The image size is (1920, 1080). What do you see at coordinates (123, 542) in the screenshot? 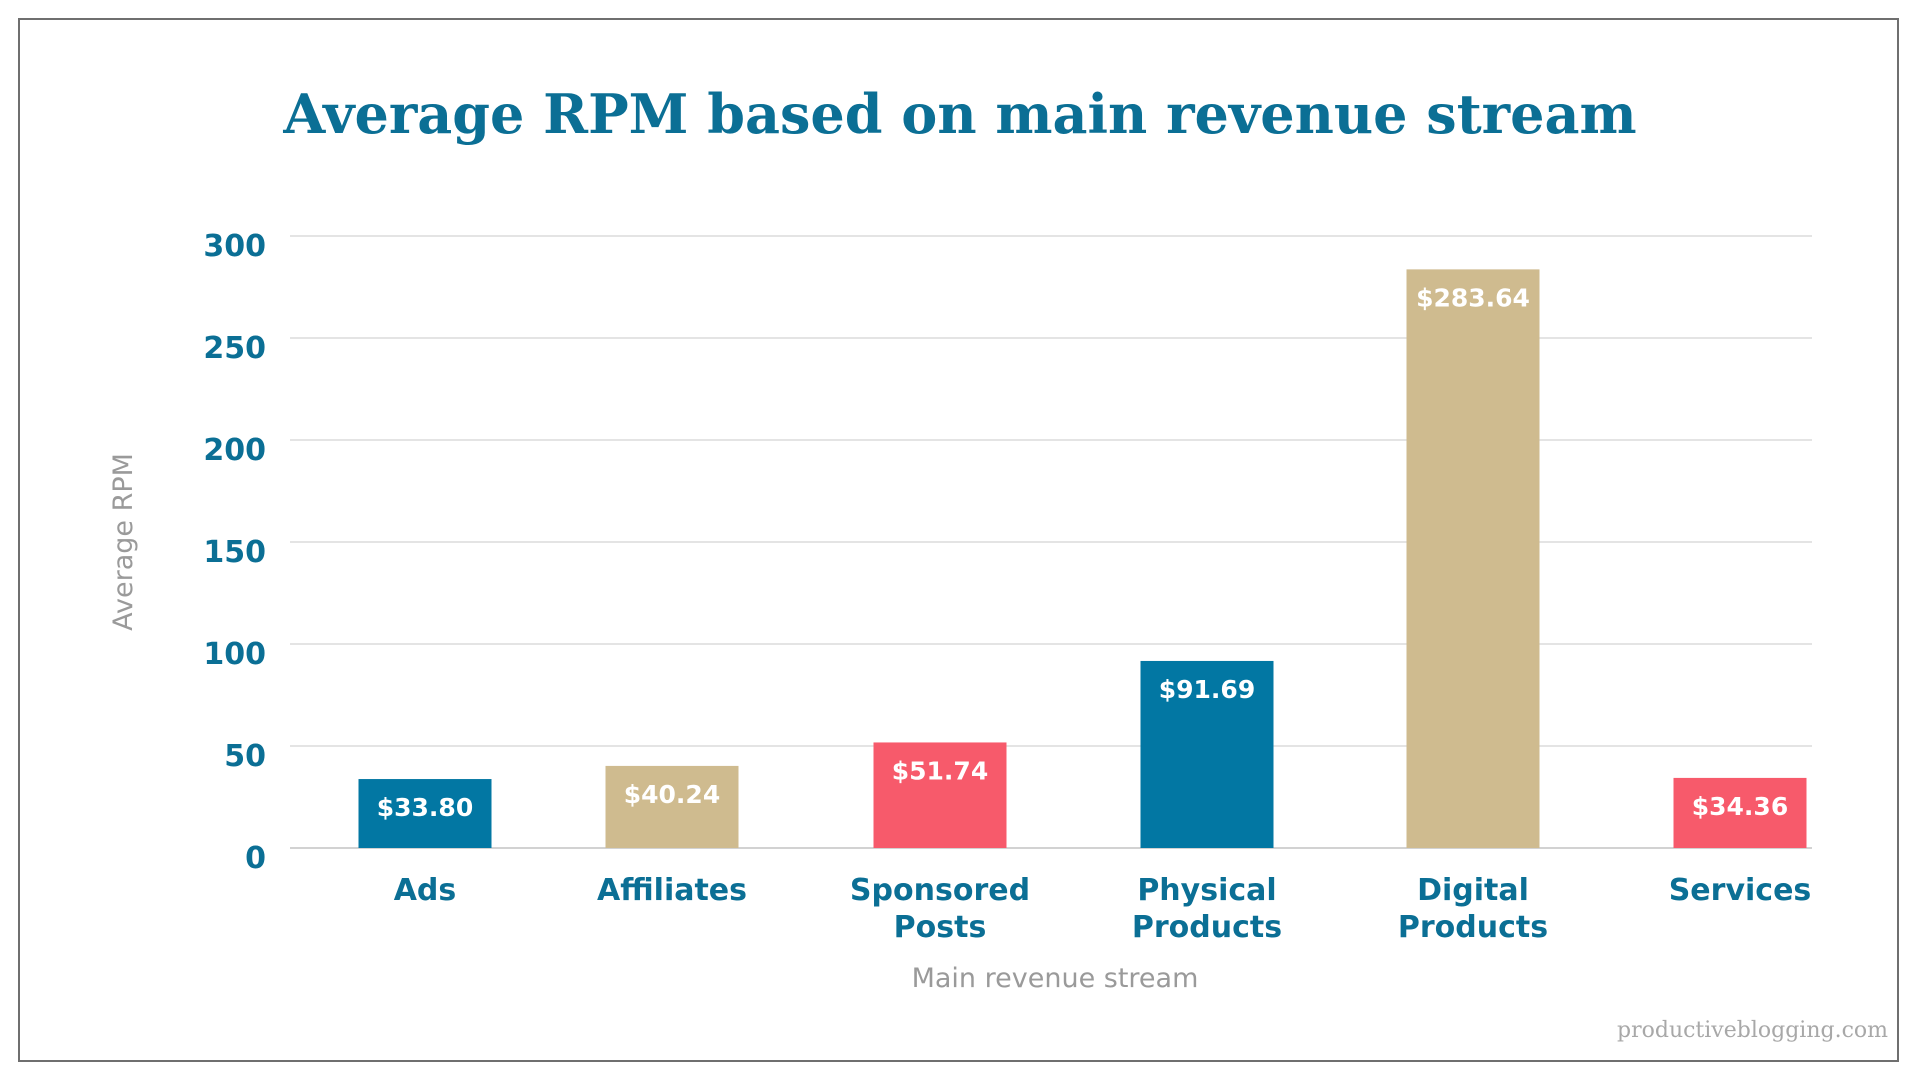
I see `y-axis-title: Average RPM` at bounding box center [123, 542].